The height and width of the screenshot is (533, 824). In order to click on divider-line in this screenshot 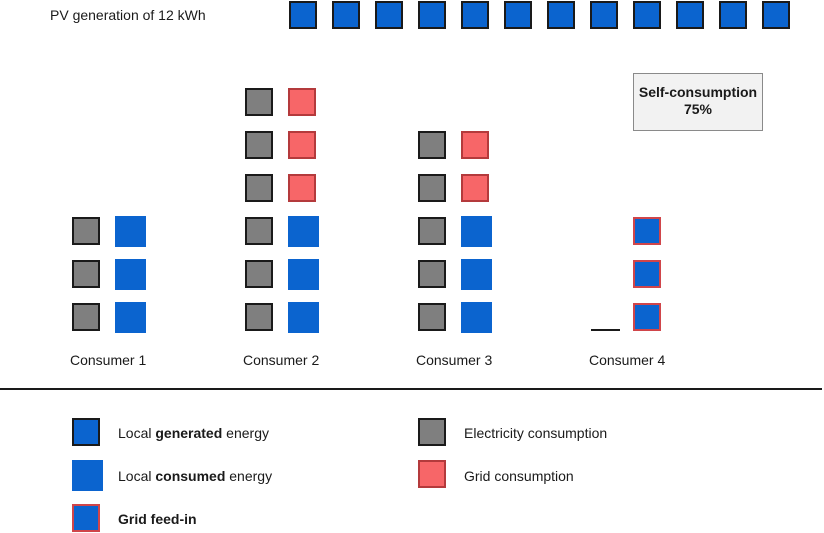, I will do `click(411, 389)`.